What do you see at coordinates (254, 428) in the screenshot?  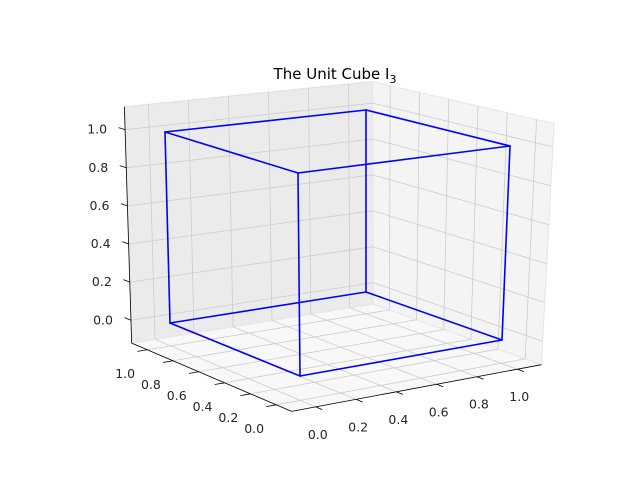 I see `y-tick-label: 0.0` at bounding box center [254, 428].